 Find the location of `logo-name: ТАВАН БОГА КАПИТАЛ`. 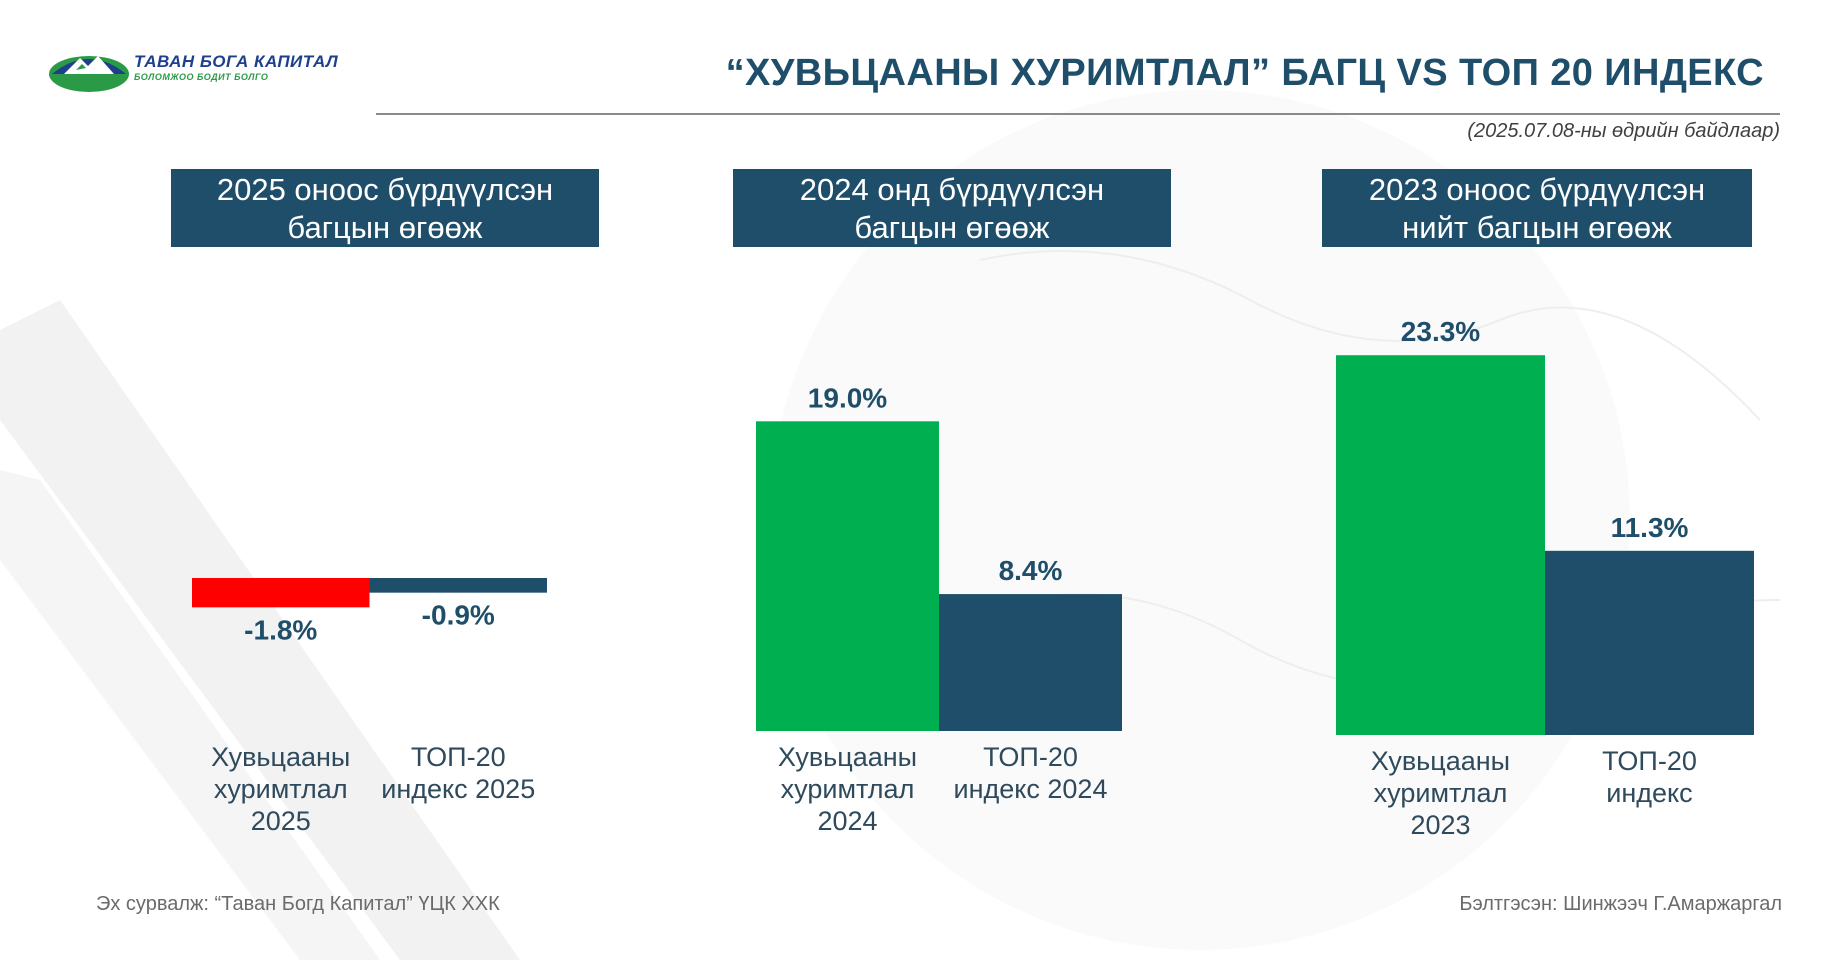

logo-name: ТАВАН БОГА КАПИТАЛ is located at coordinates (236, 61).